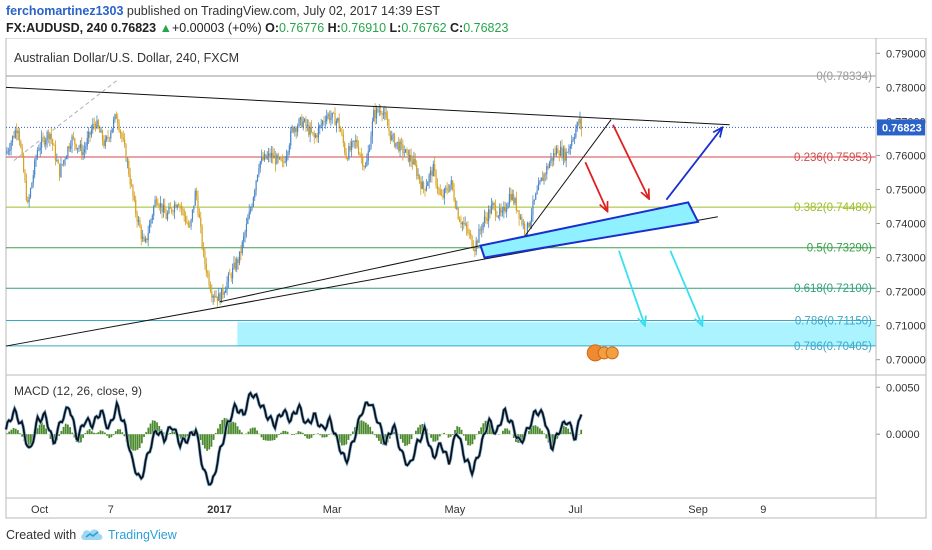  I want to click on symbol-label: FX:AUDUSD, 240, so click(57, 28).